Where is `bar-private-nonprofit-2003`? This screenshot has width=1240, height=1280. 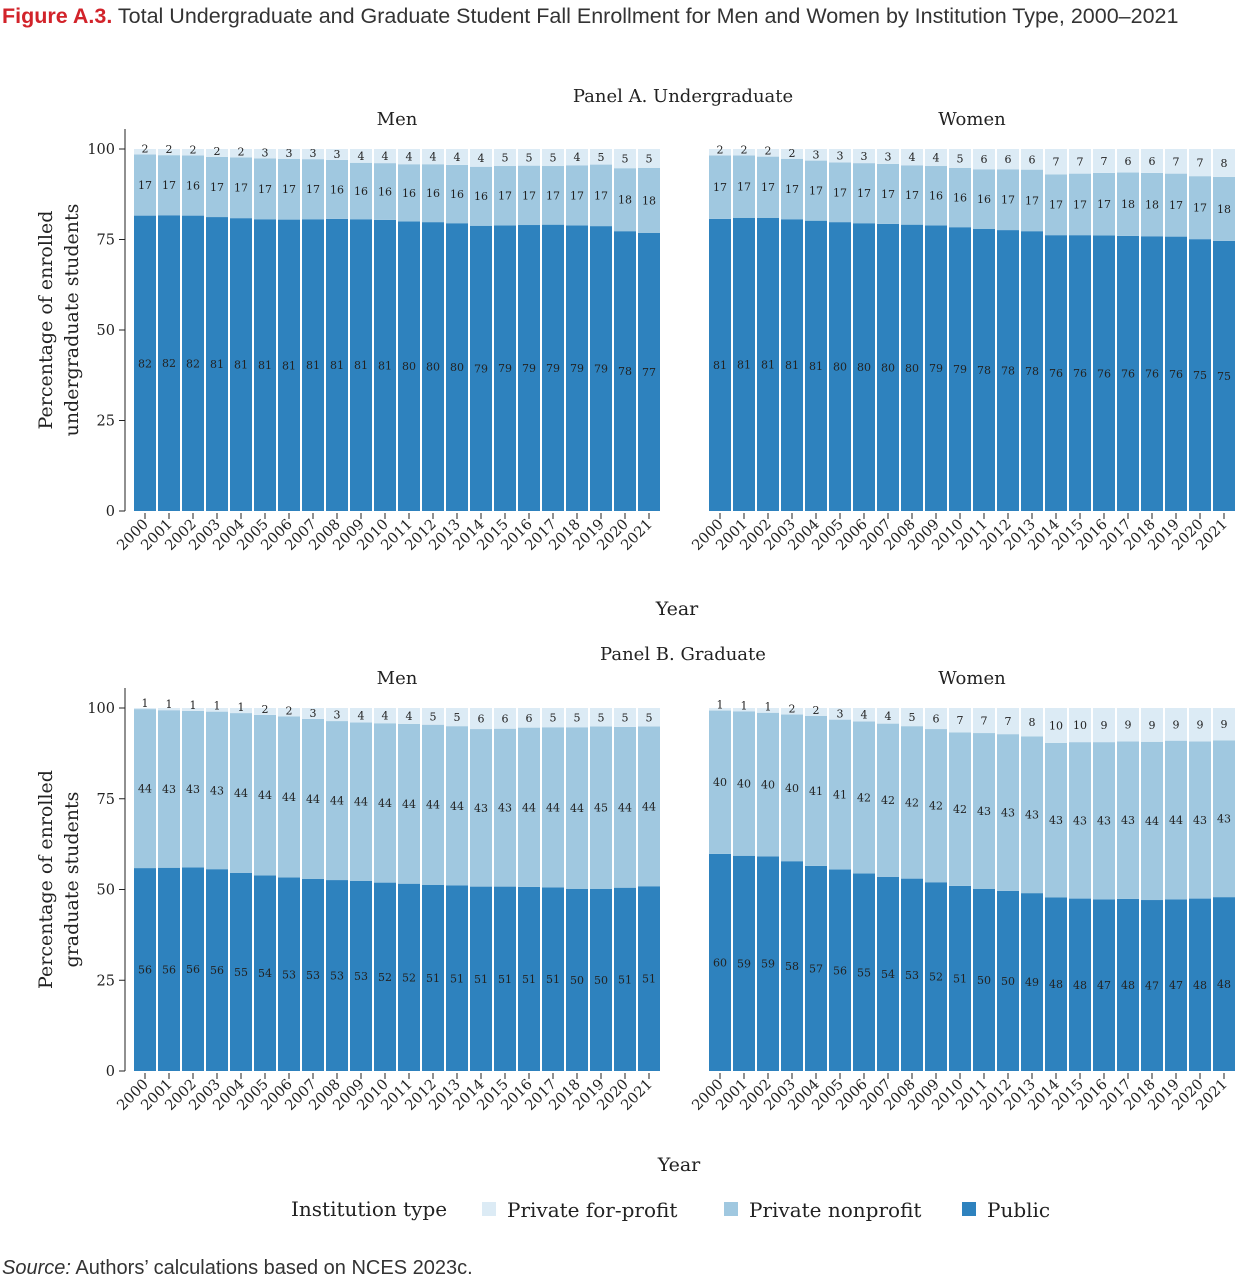 bar-private-nonprofit-2003 is located at coordinates (792, 788).